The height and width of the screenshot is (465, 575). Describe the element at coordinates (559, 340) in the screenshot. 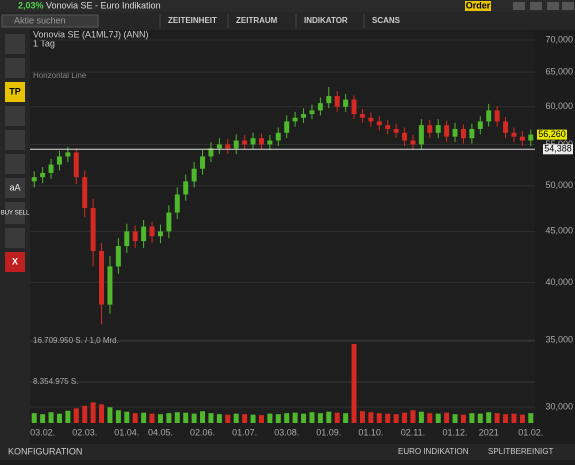

I see `y-tick-label: 35,000` at that location.